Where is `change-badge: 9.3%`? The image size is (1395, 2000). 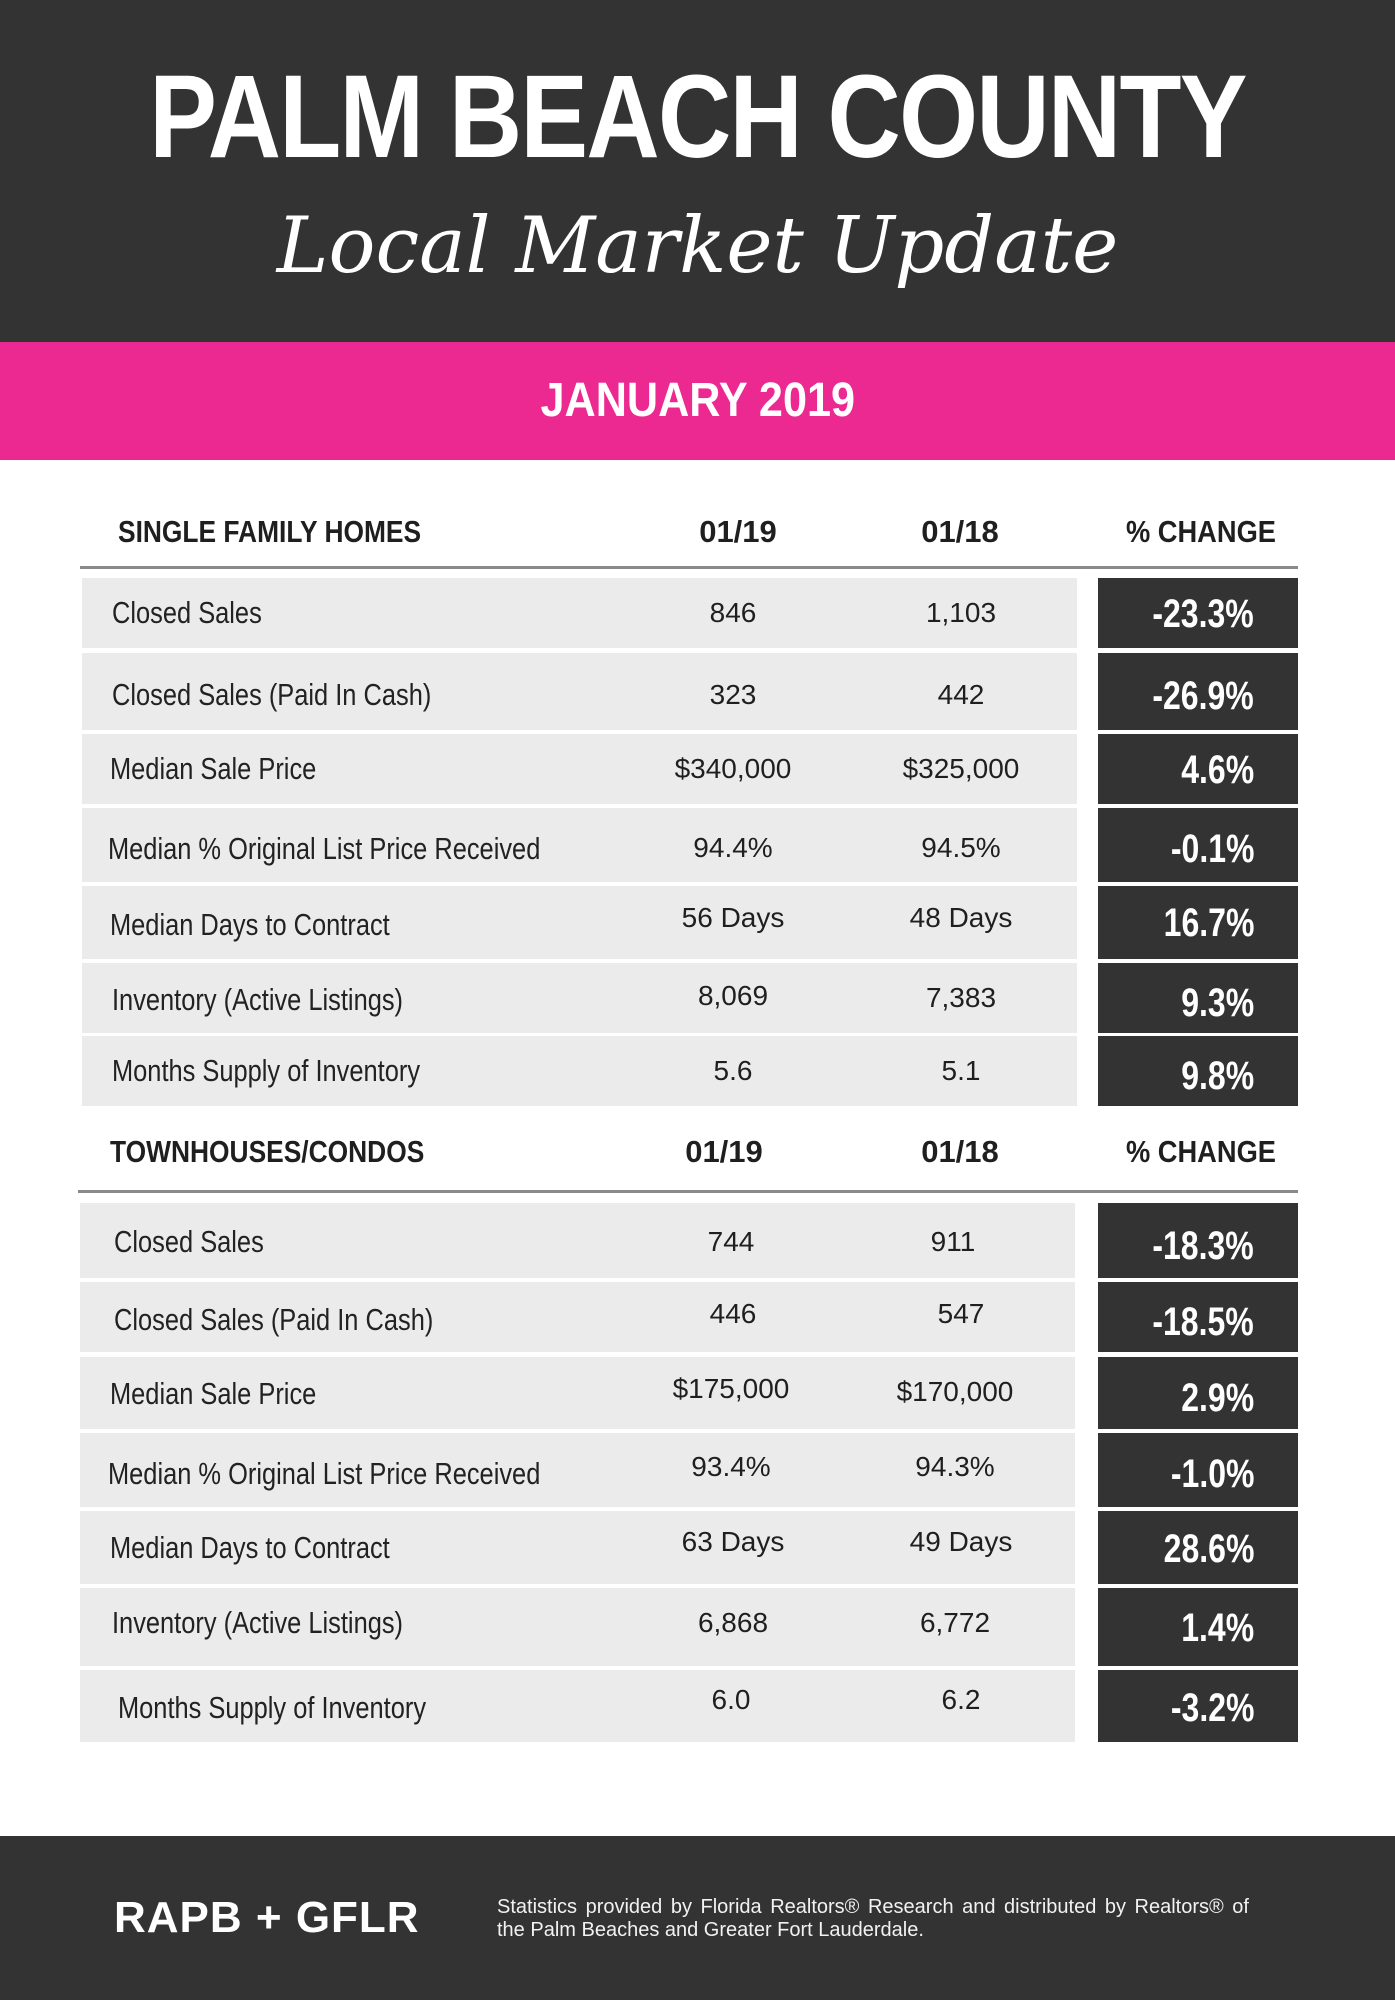 change-badge: 9.3% is located at coordinates (1198, 998).